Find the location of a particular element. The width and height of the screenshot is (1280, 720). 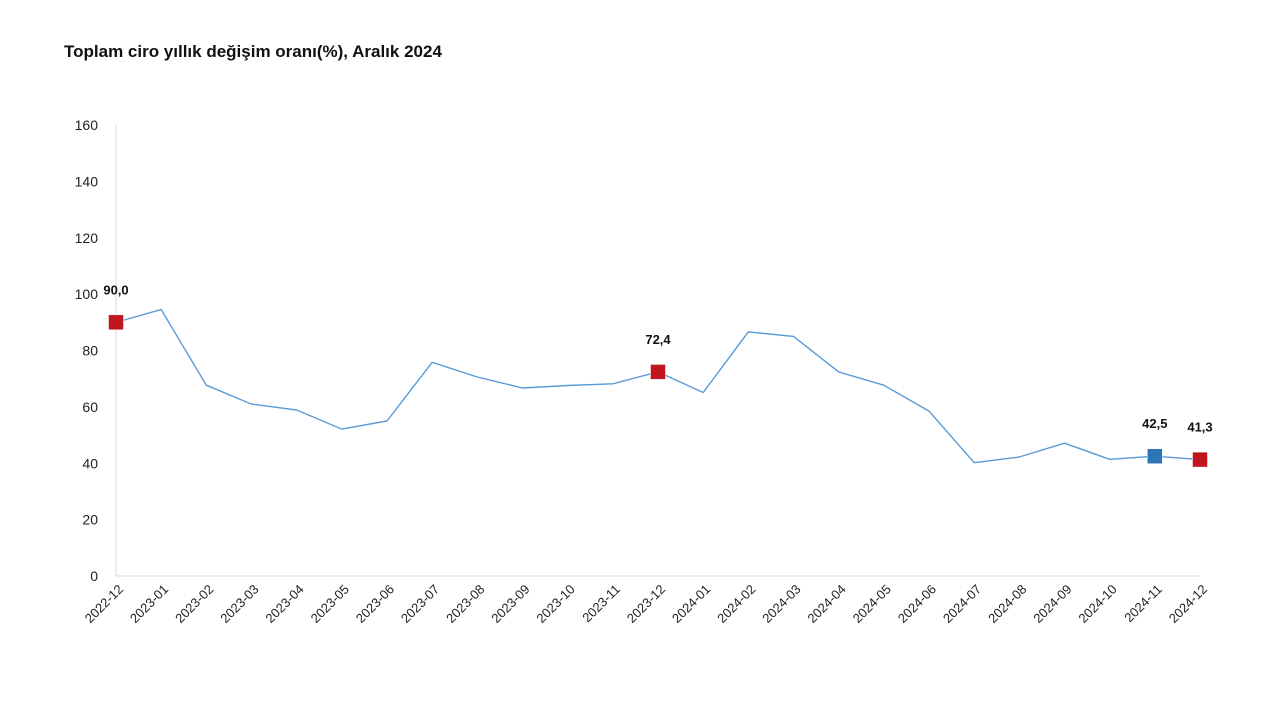

x-tick-label: 2024-11 is located at coordinates (1143, 604).